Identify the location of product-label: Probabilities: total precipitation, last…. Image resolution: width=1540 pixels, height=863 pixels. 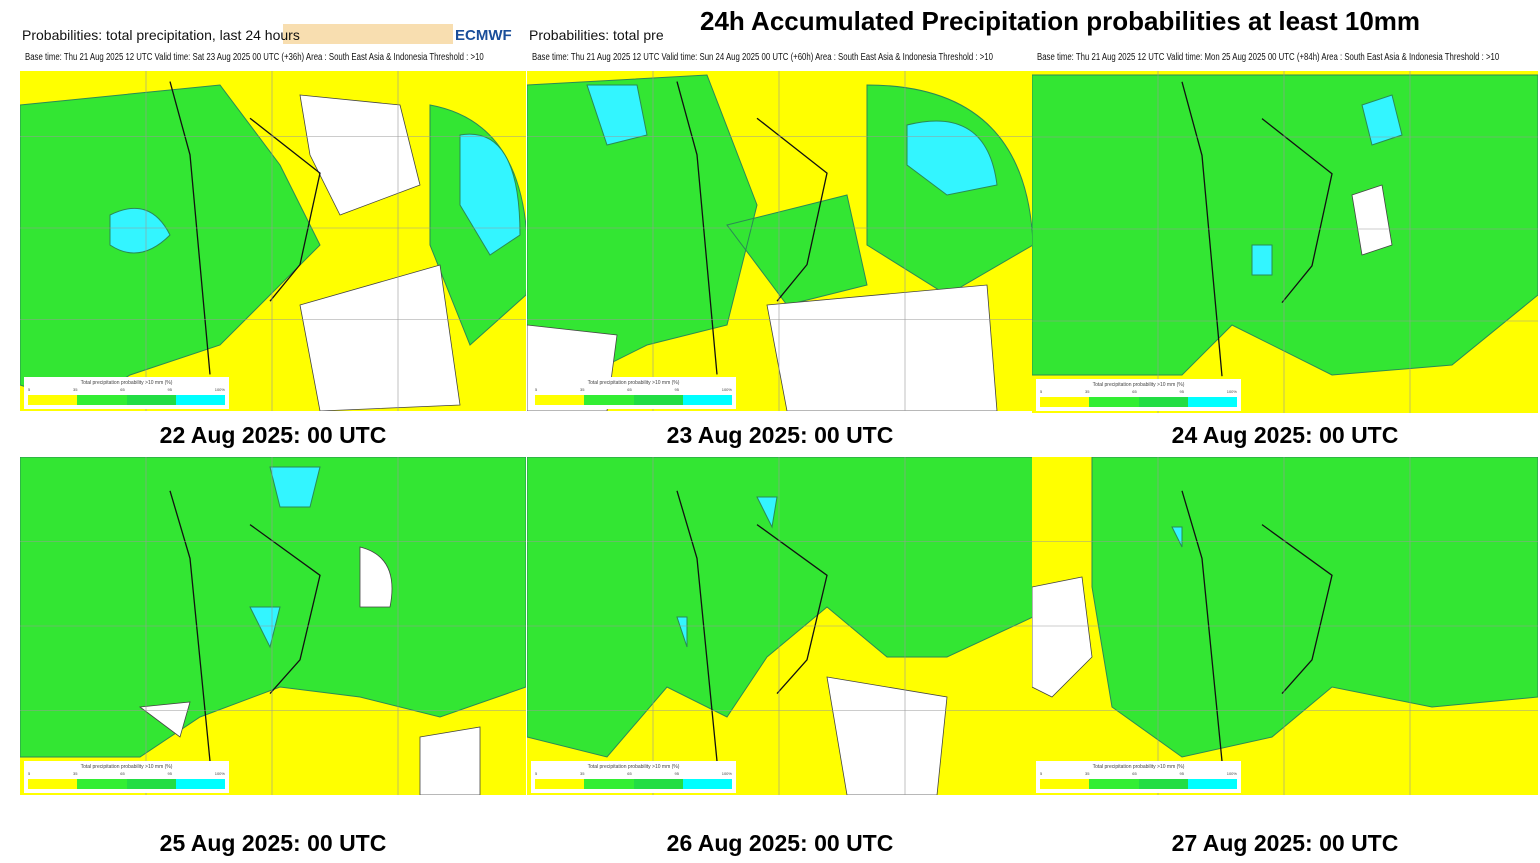
(161, 35).